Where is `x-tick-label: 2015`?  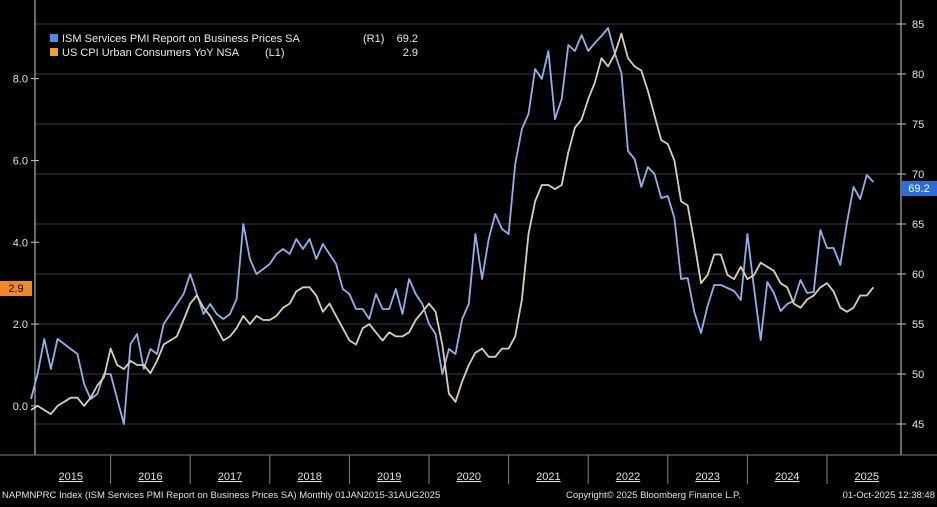
x-tick-label: 2015 is located at coordinates (71, 477).